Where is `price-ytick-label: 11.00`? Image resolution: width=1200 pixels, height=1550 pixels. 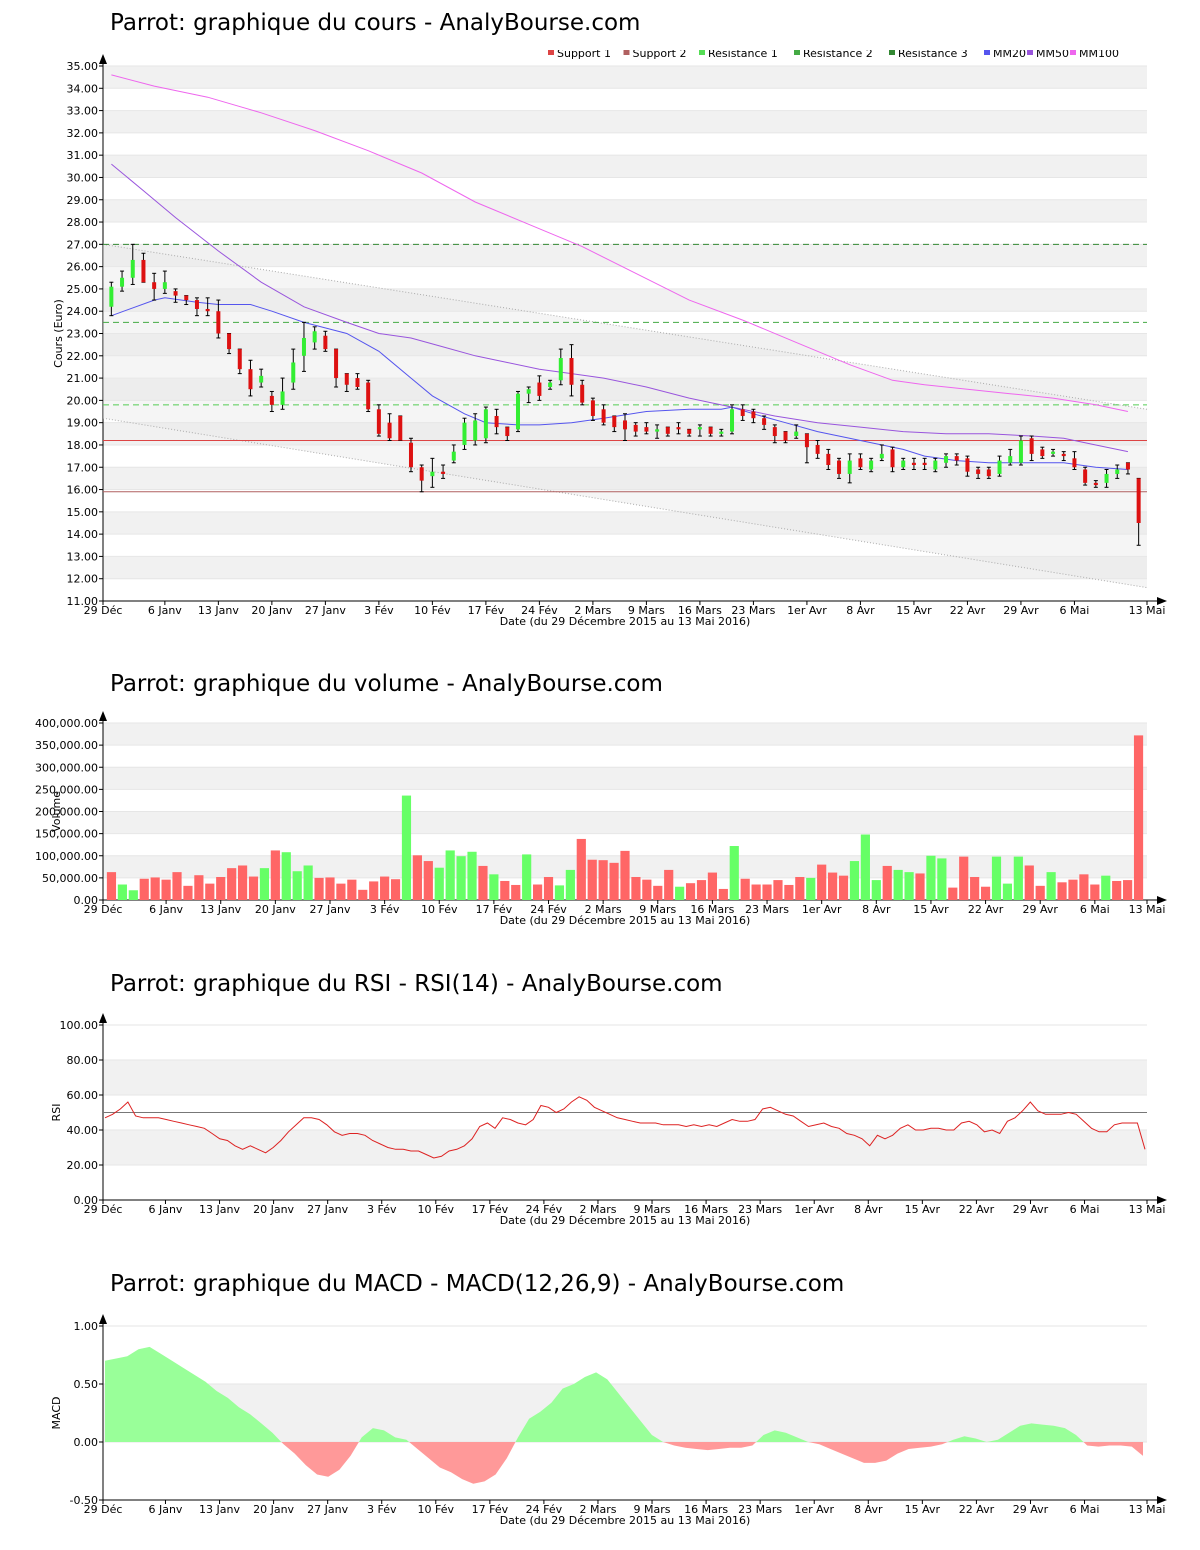 price-ytick-label: 11.00 is located at coordinates (83, 601).